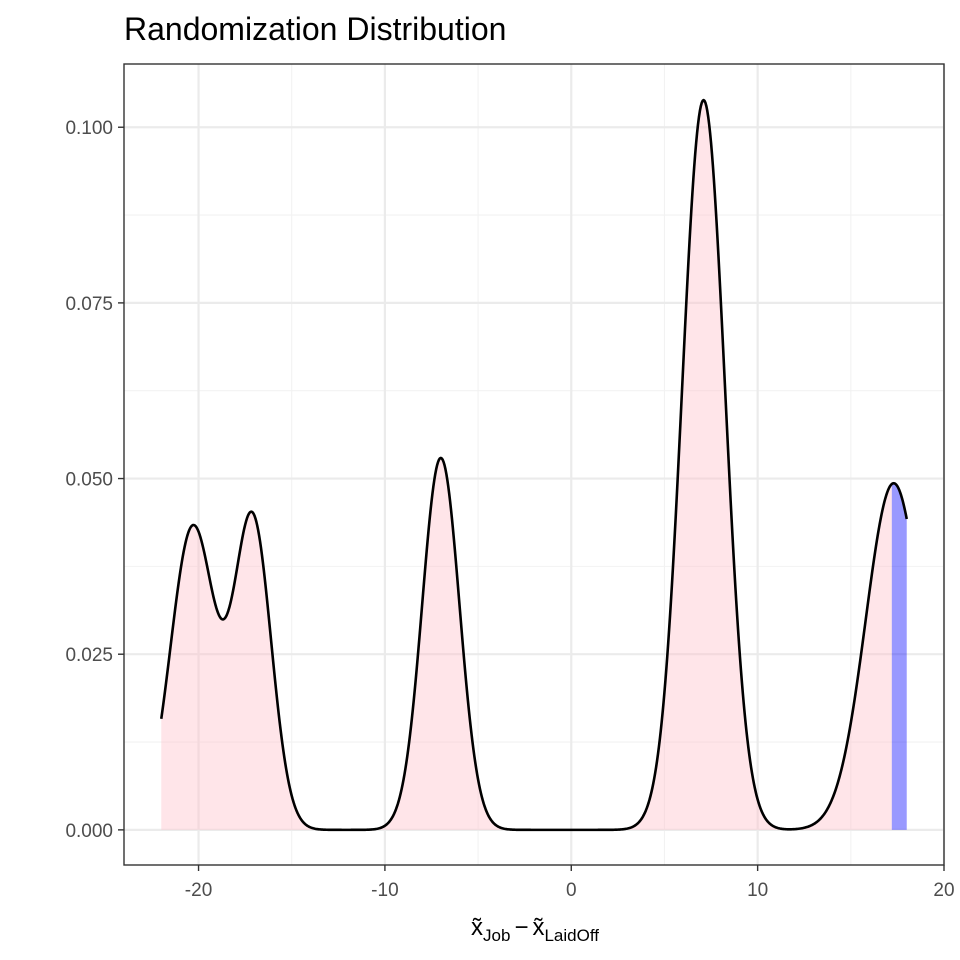 This screenshot has height=960, width=960. I want to click on x-axis-label: x̃Job − x̃LaidOff, so click(535, 929).